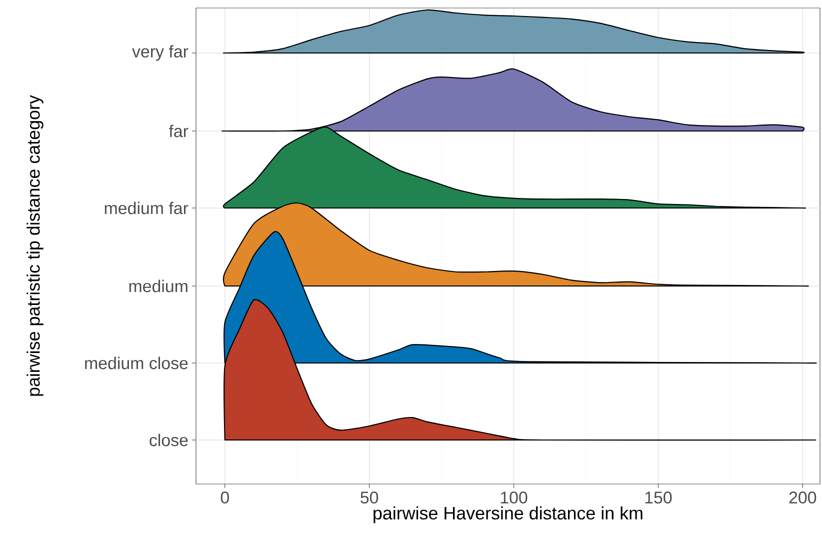 This screenshot has height=546, width=822. What do you see at coordinates (224, 498) in the screenshot?
I see `x-tick-label: 0` at bounding box center [224, 498].